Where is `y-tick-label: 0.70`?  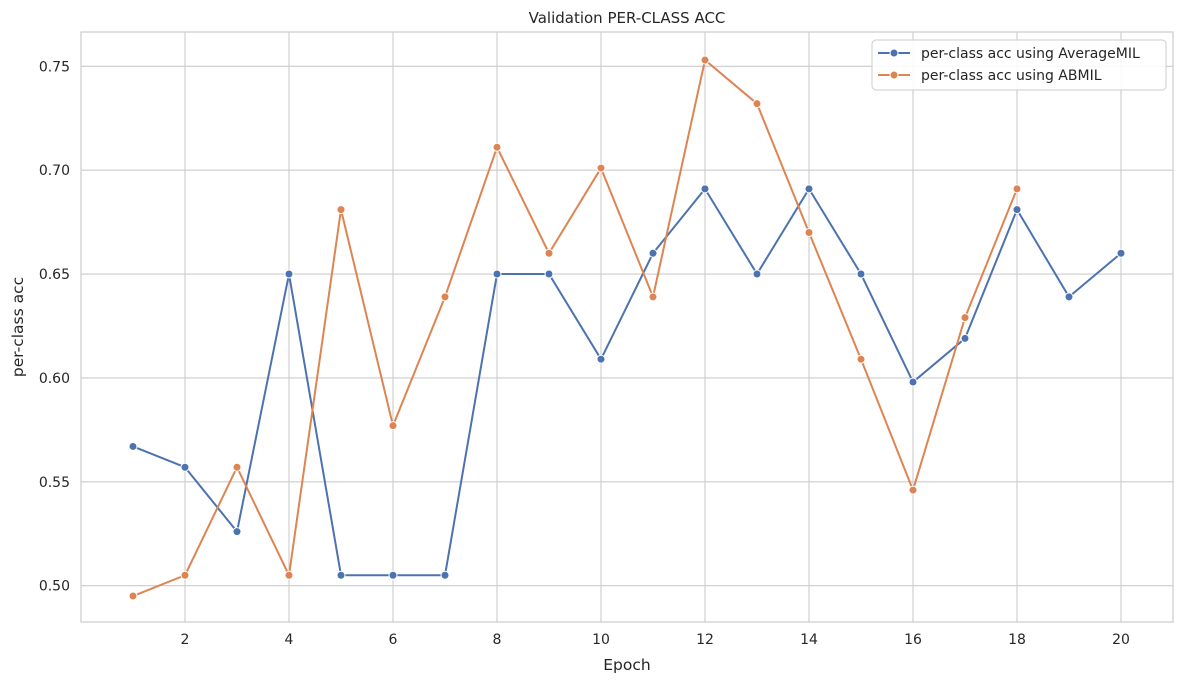 y-tick-label: 0.70 is located at coordinates (54, 171).